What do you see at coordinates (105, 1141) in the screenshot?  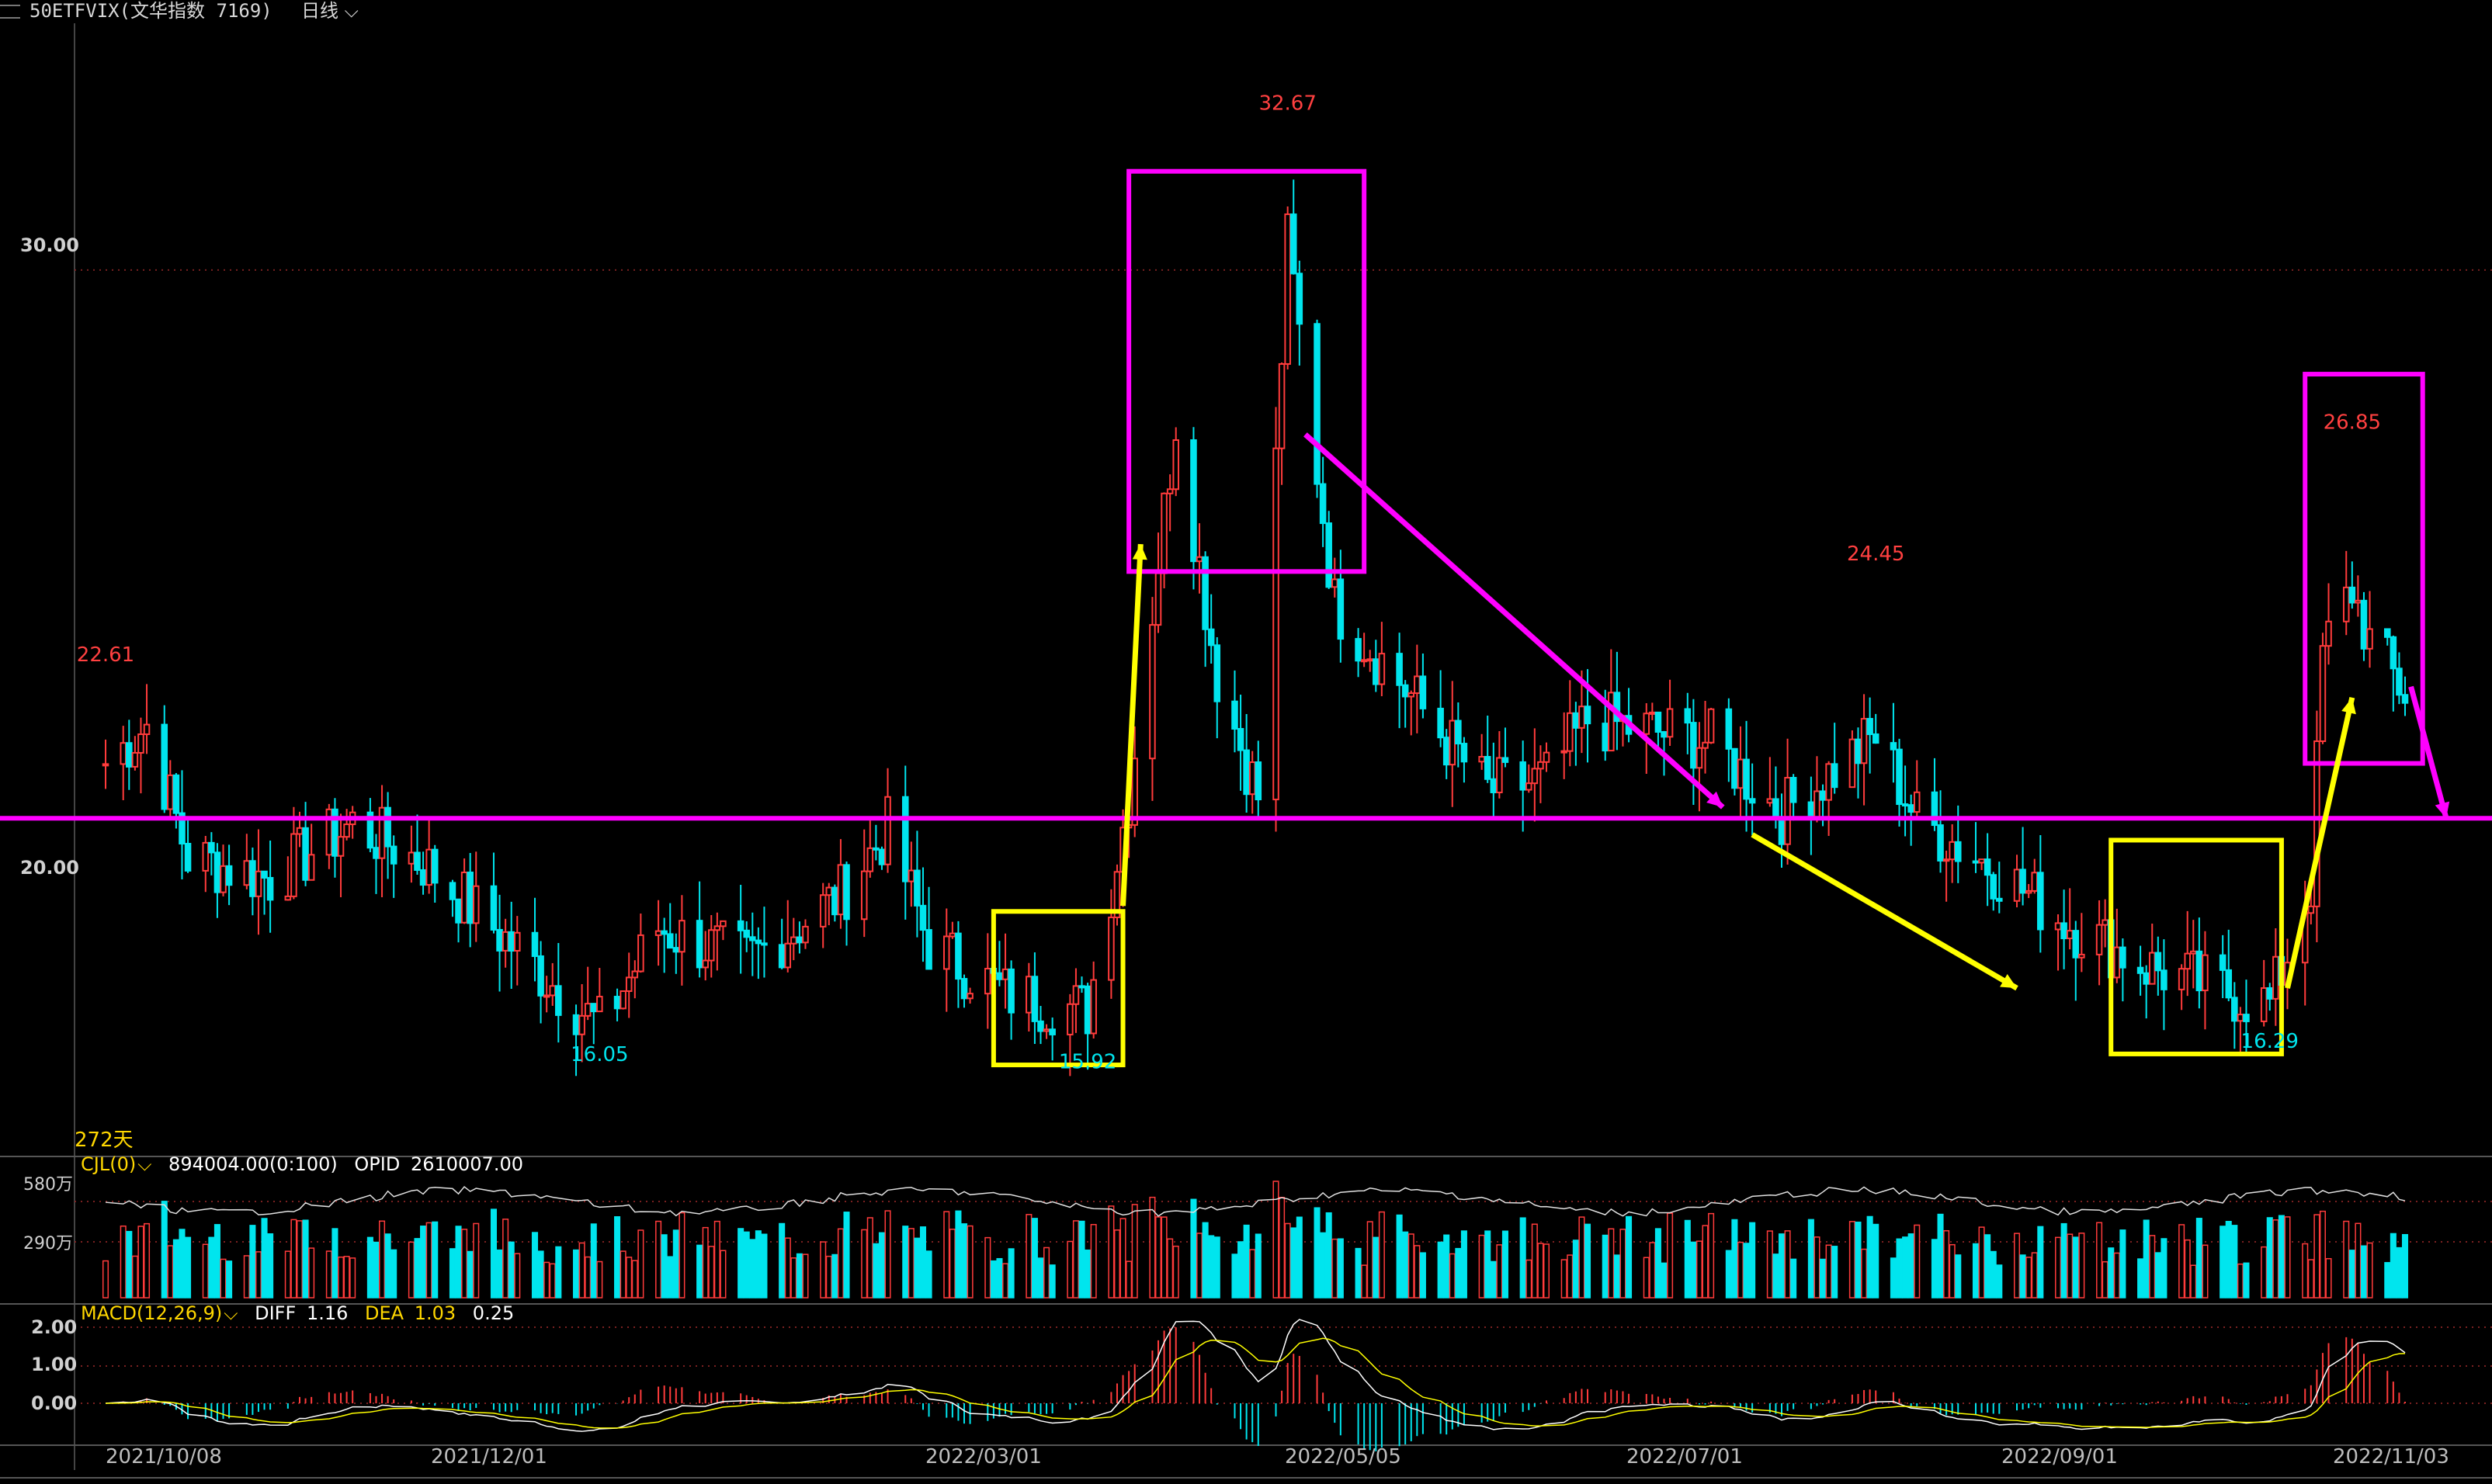 I see `days-count-label: 272天` at bounding box center [105, 1141].